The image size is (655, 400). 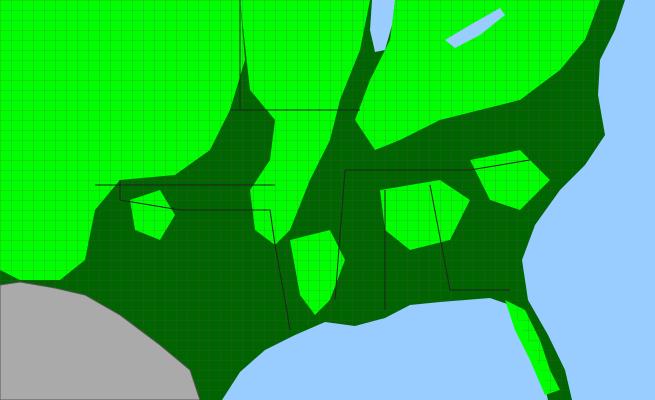 I want to click on mexico-land, so click(x=100, y=340).